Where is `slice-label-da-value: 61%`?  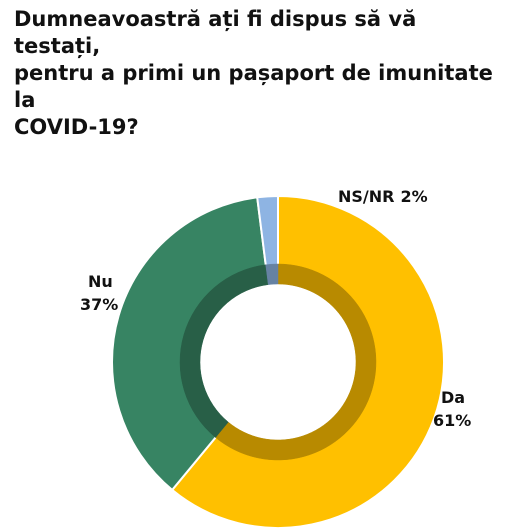
slice-label-da-value: 61% is located at coordinates (452, 420).